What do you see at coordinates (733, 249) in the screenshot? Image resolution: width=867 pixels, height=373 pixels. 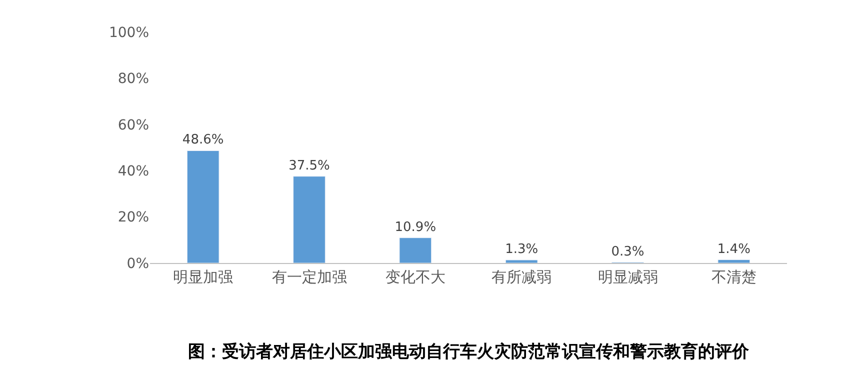 I see `data-label: 1.4%` at bounding box center [733, 249].